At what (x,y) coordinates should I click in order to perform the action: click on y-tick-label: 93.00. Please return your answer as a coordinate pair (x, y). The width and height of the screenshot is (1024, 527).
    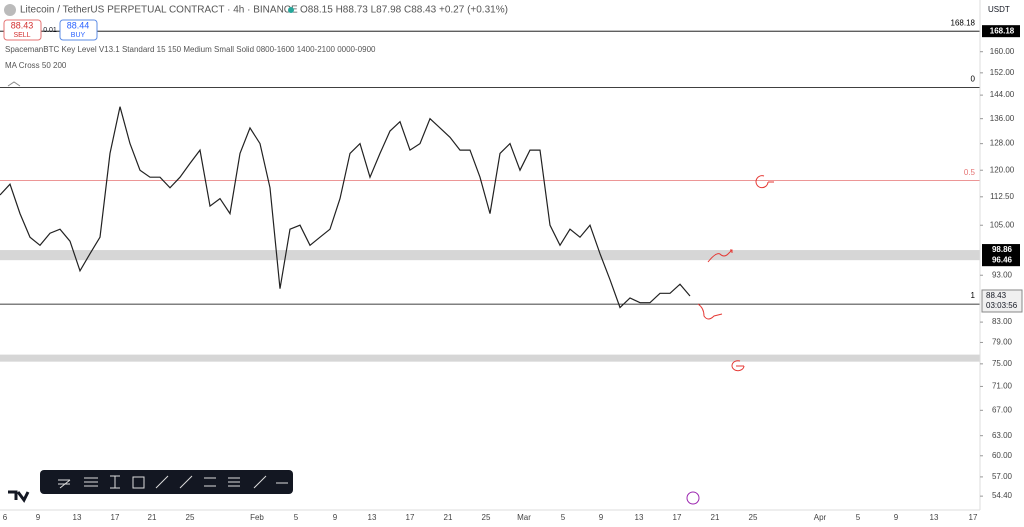
    Looking at the image, I should click on (1002, 274).